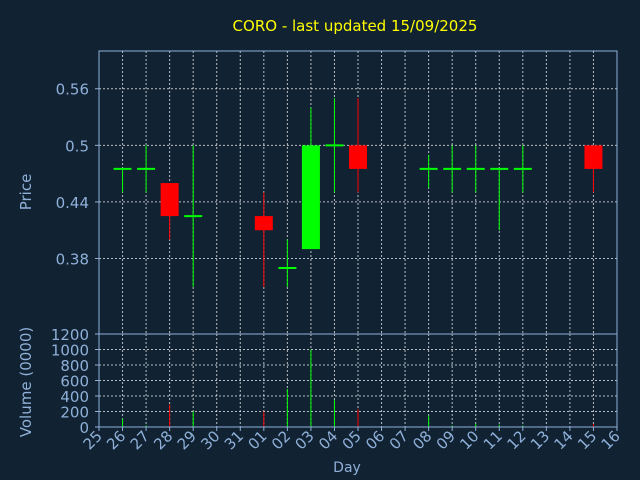  I want to click on volume-tick-label: 600, so click(74, 382).